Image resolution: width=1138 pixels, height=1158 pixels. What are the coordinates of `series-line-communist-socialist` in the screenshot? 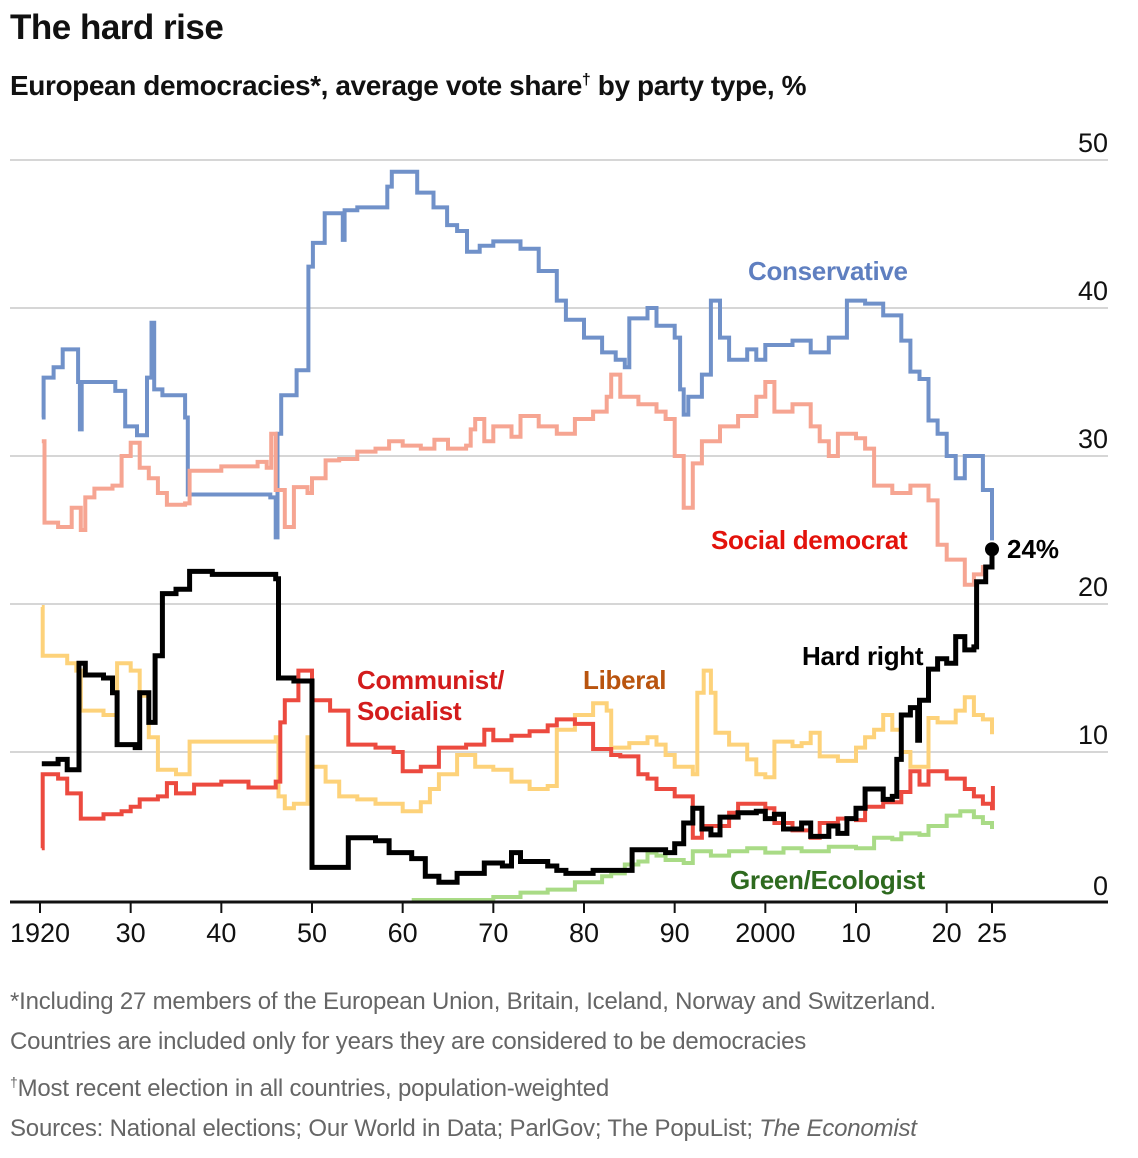 It's located at (517, 759).